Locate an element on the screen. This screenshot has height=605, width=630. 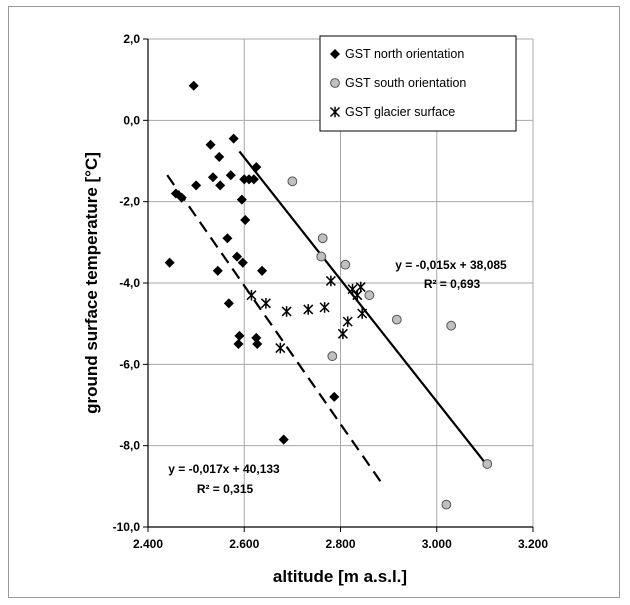
trend-south-equation: y = -0,015x + 38,085 is located at coordinates (451, 265).